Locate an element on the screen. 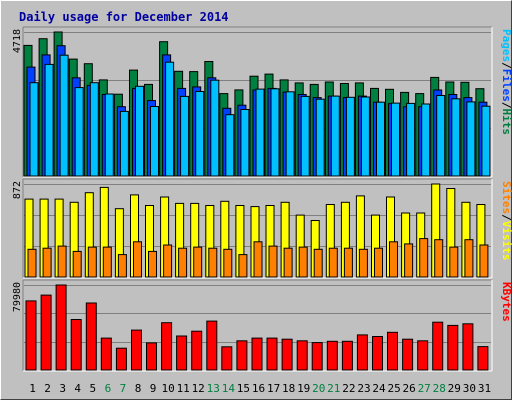  day-label: 1 is located at coordinates (32, 388).